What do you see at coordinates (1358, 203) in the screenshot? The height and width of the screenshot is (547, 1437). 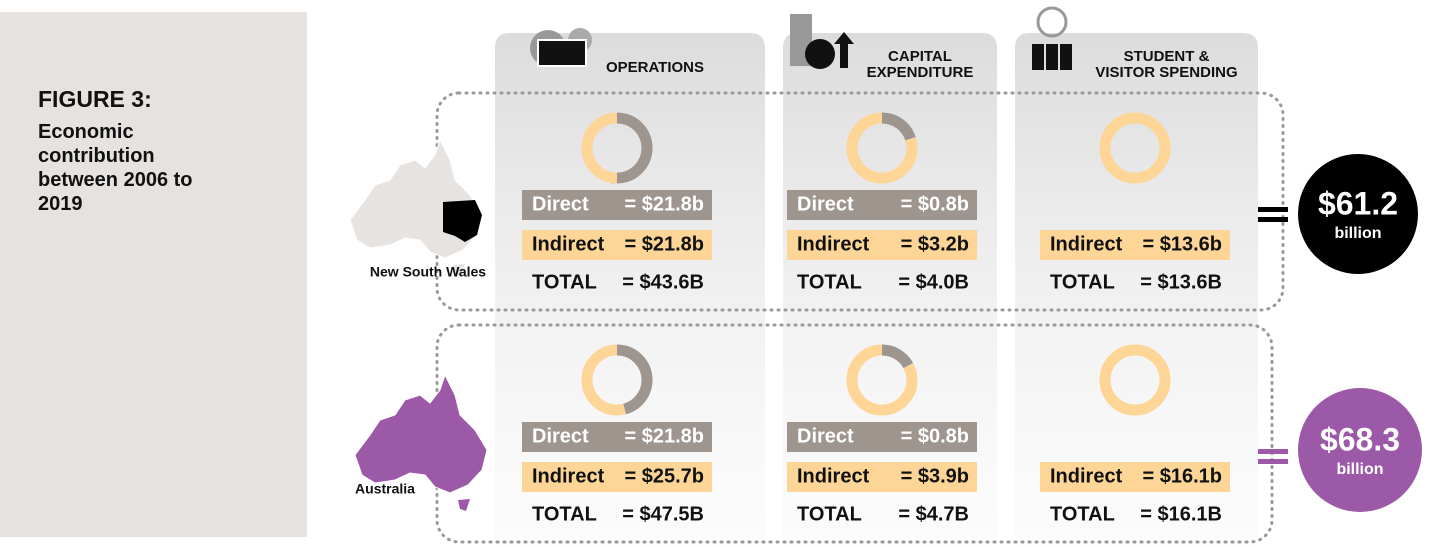 I see `grand-total: $61.2` at bounding box center [1358, 203].